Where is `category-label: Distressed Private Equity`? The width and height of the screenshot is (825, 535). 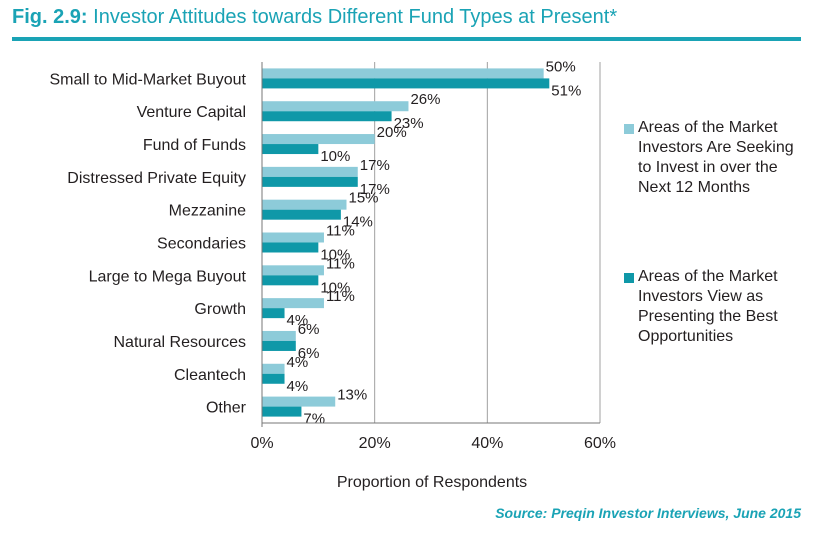 category-label: Distressed Private Equity is located at coordinates (156, 178).